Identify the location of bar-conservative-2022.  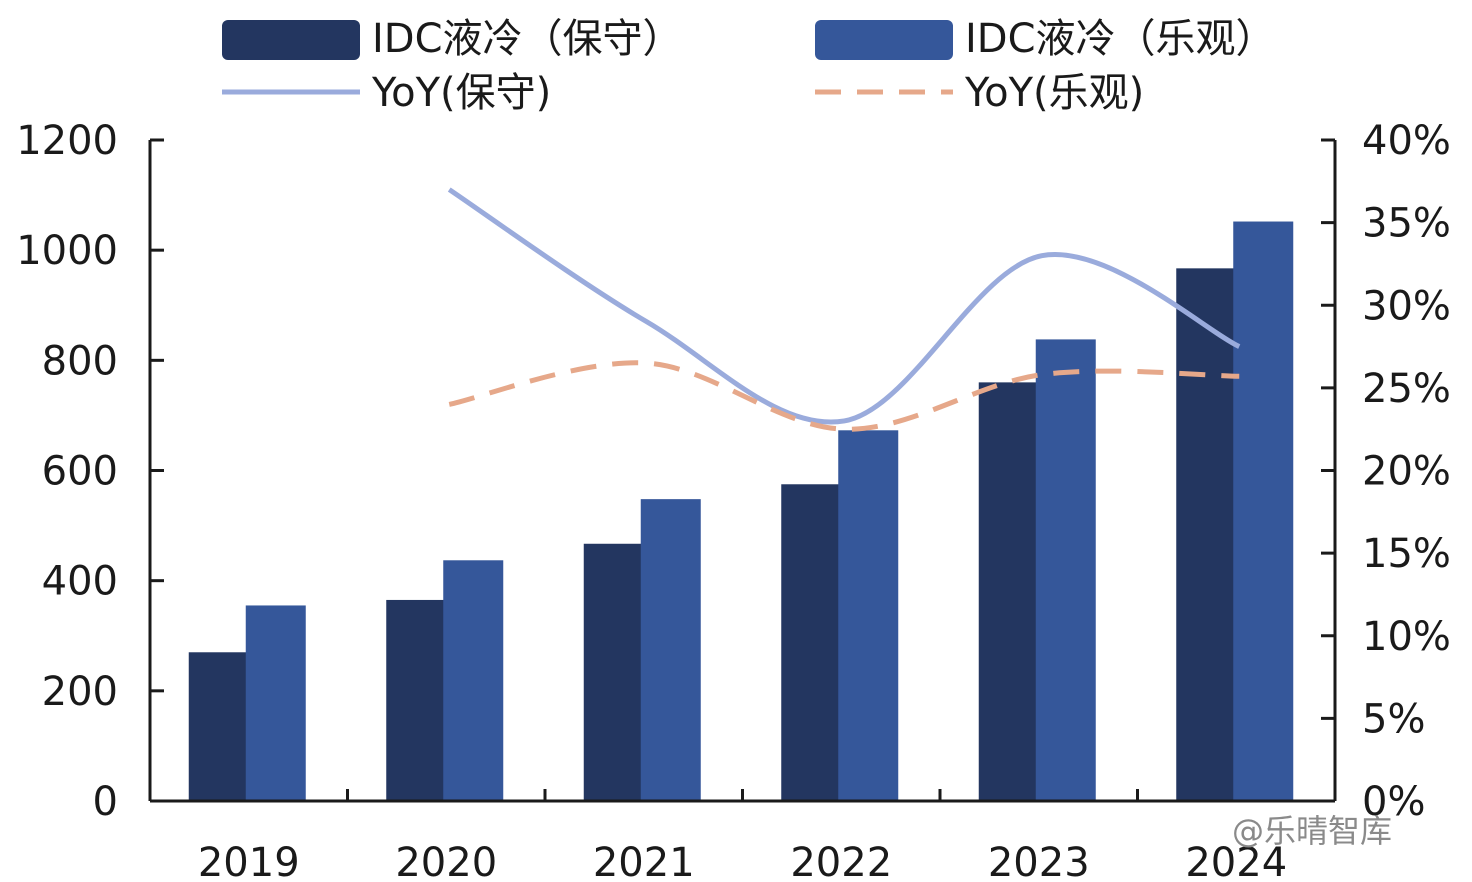
(811, 642).